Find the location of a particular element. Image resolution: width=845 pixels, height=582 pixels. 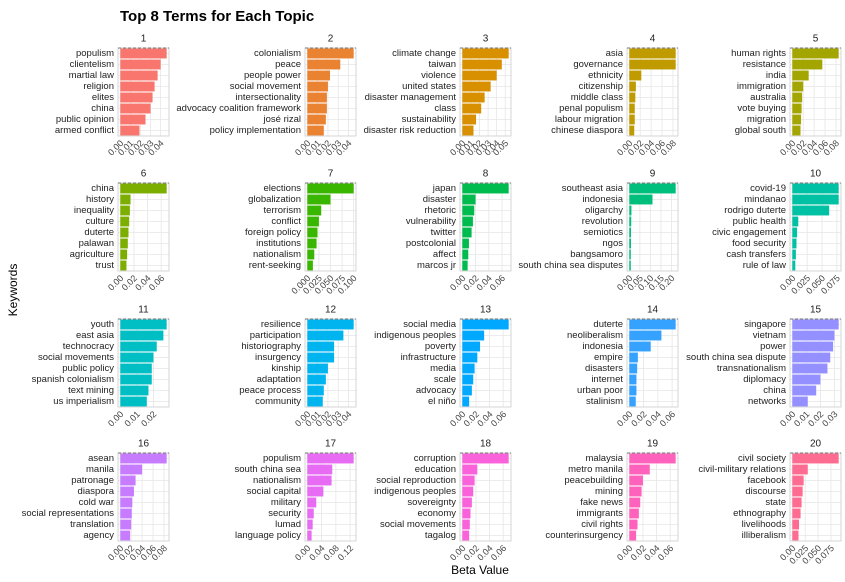

y-tick-label: social movements is located at coordinates (418, 524).